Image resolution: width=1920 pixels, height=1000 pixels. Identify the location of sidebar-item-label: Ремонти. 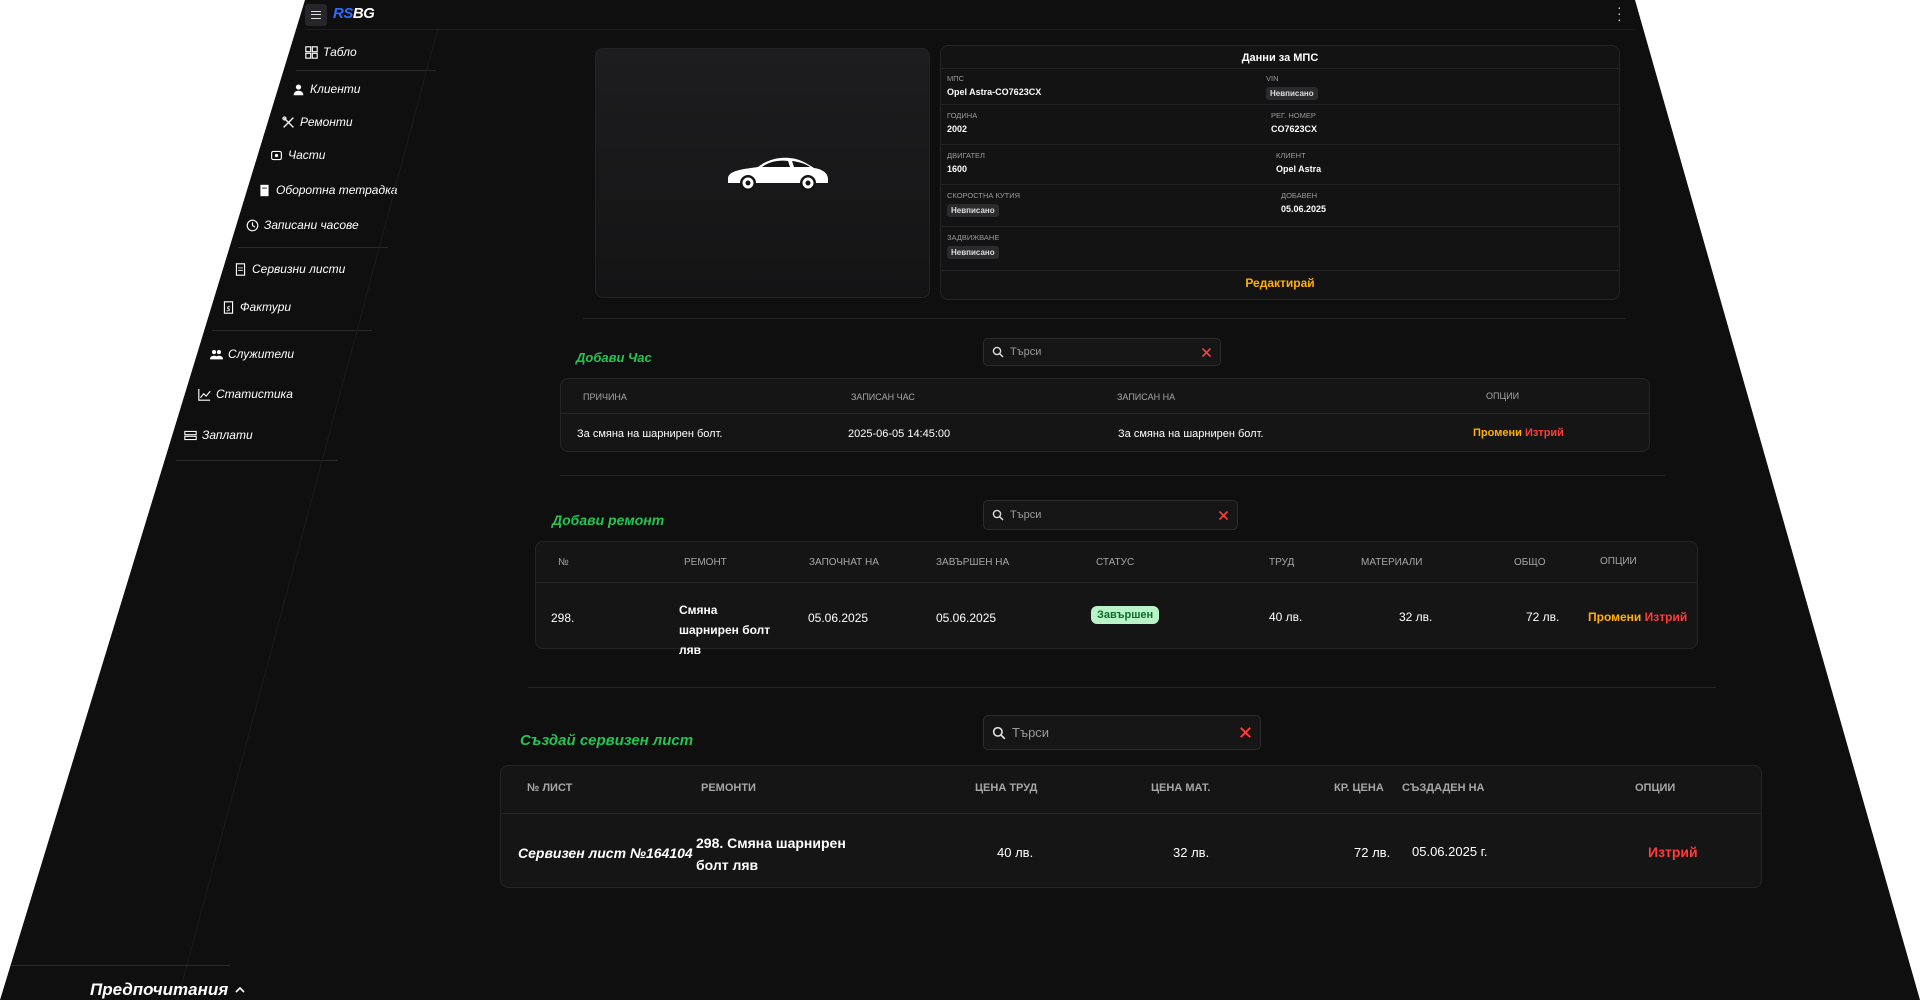
(326, 122).